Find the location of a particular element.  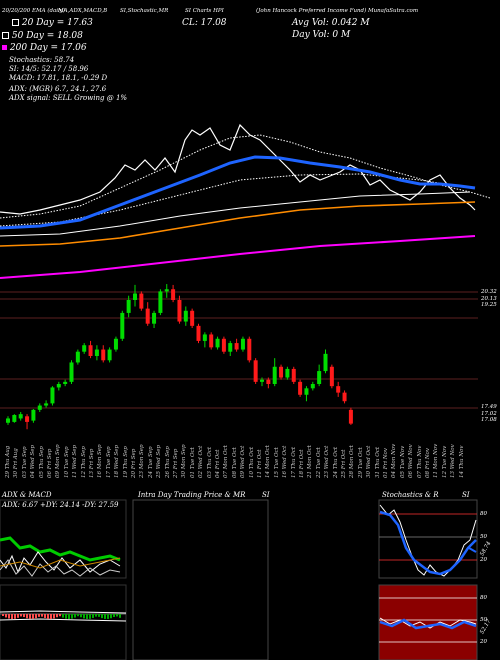

si-scale-80: 80 is located at coordinates (483, 598).